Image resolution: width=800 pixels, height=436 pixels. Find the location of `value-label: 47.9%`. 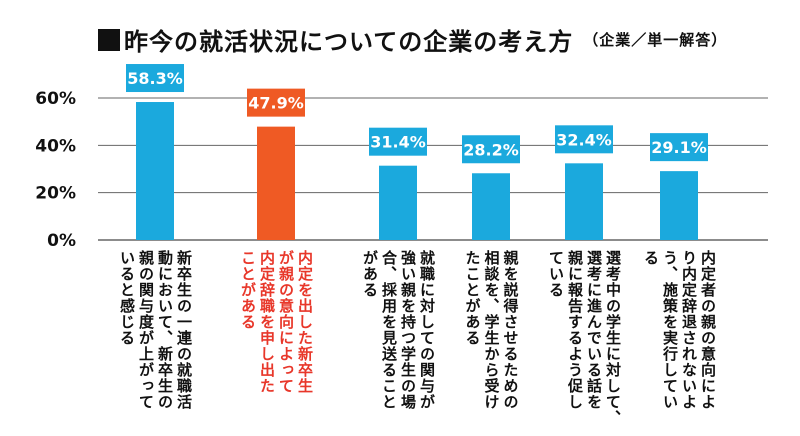

value-label: 47.9% is located at coordinates (276, 103).